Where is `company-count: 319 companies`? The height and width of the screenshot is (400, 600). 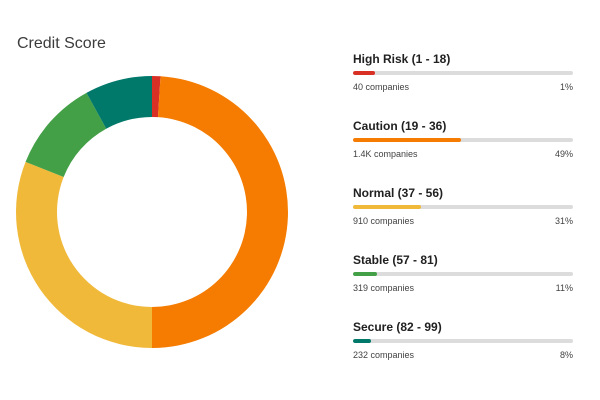 company-count: 319 companies is located at coordinates (384, 288).